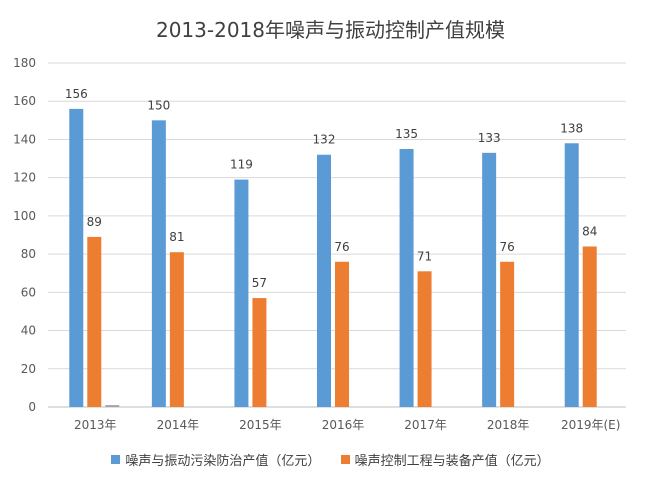 The height and width of the screenshot is (477, 661). Describe the element at coordinates (28, 292) in the screenshot. I see `y-tick-label: 60` at that location.